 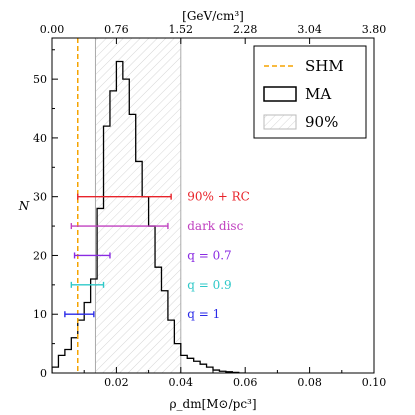 I want to click on top-axis-title: [GeV/cm³], so click(x=213, y=16).